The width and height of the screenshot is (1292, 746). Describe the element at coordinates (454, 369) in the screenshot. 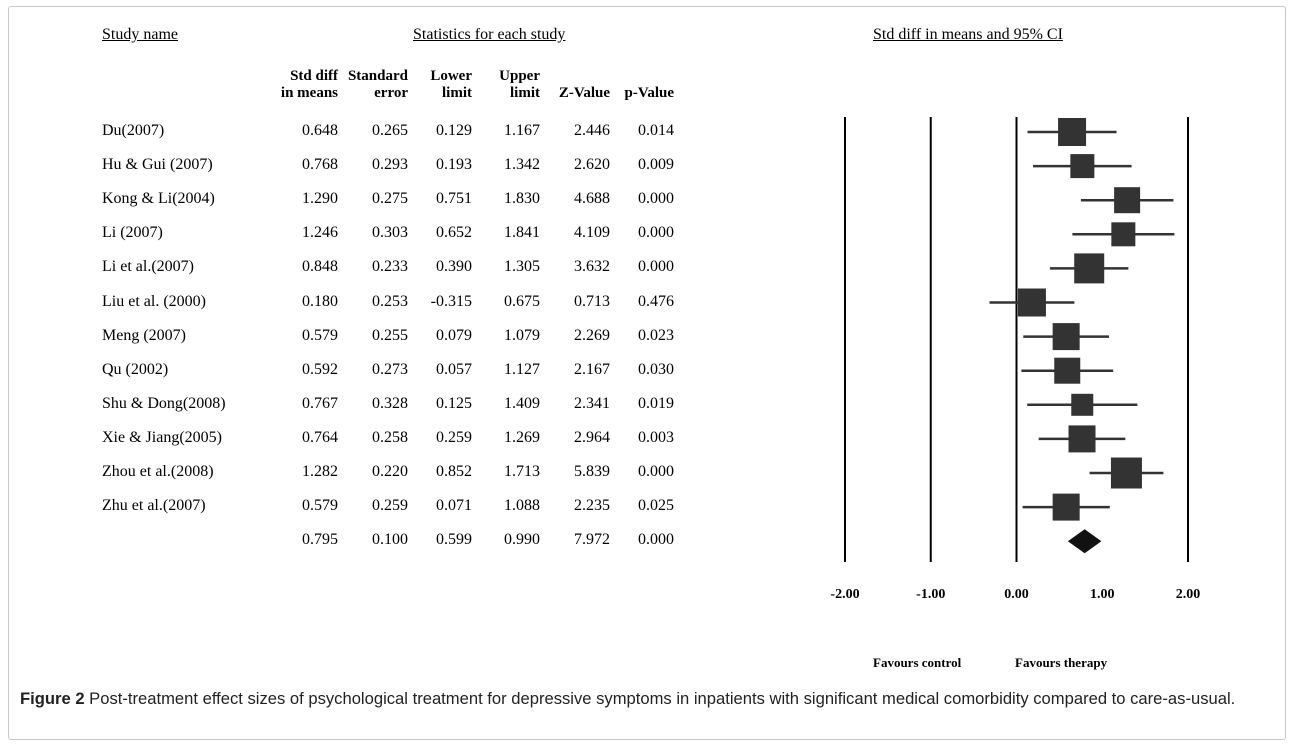

I see `cell-lower-limit: 0.057` at that location.